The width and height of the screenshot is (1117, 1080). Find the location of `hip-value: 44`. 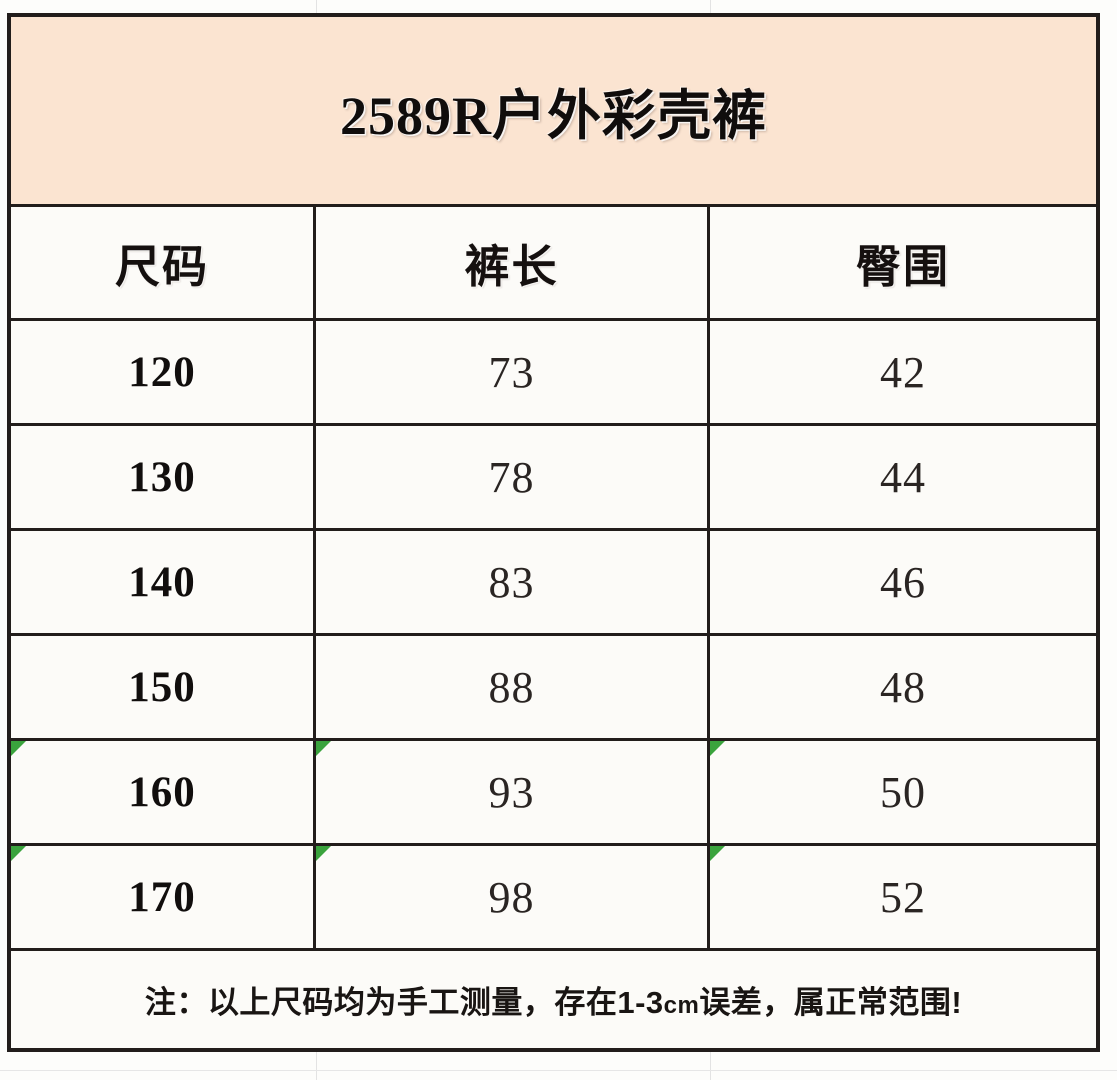

hip-value: 44 is located at coordinates (903, 477).